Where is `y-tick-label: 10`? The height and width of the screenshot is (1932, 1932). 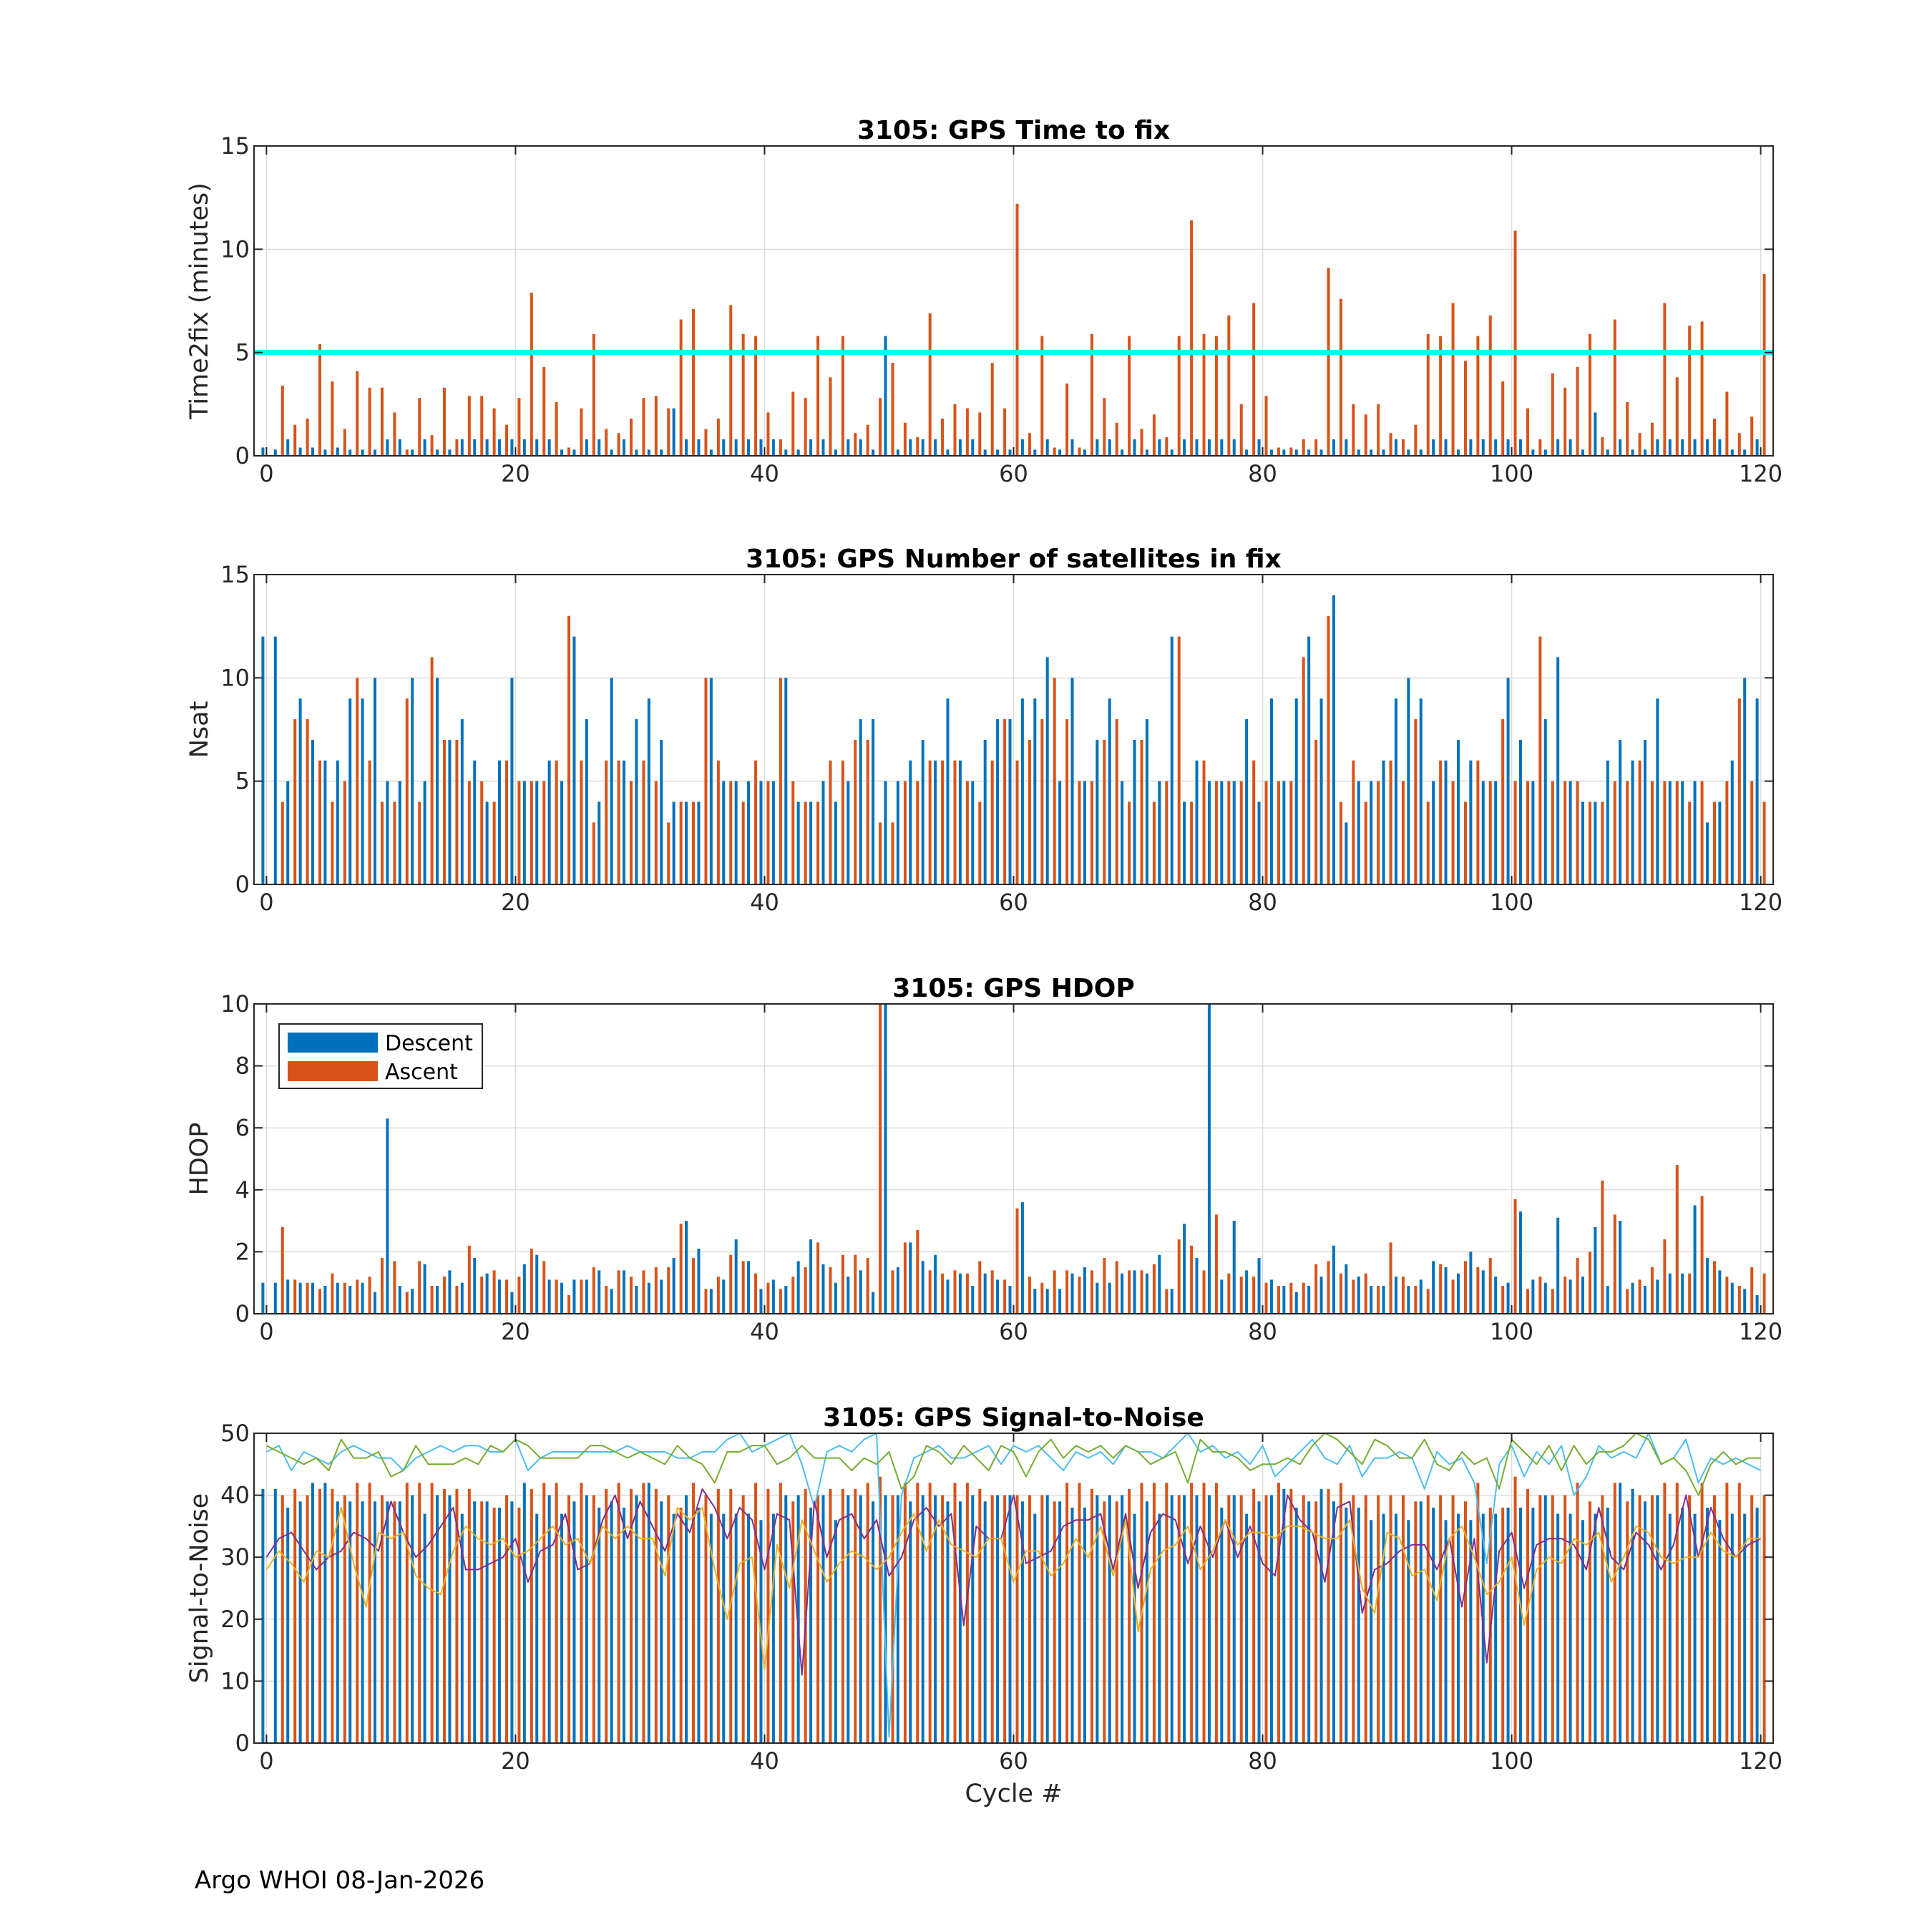 y-tick-label: 10 is located at coordinates (235, 677).